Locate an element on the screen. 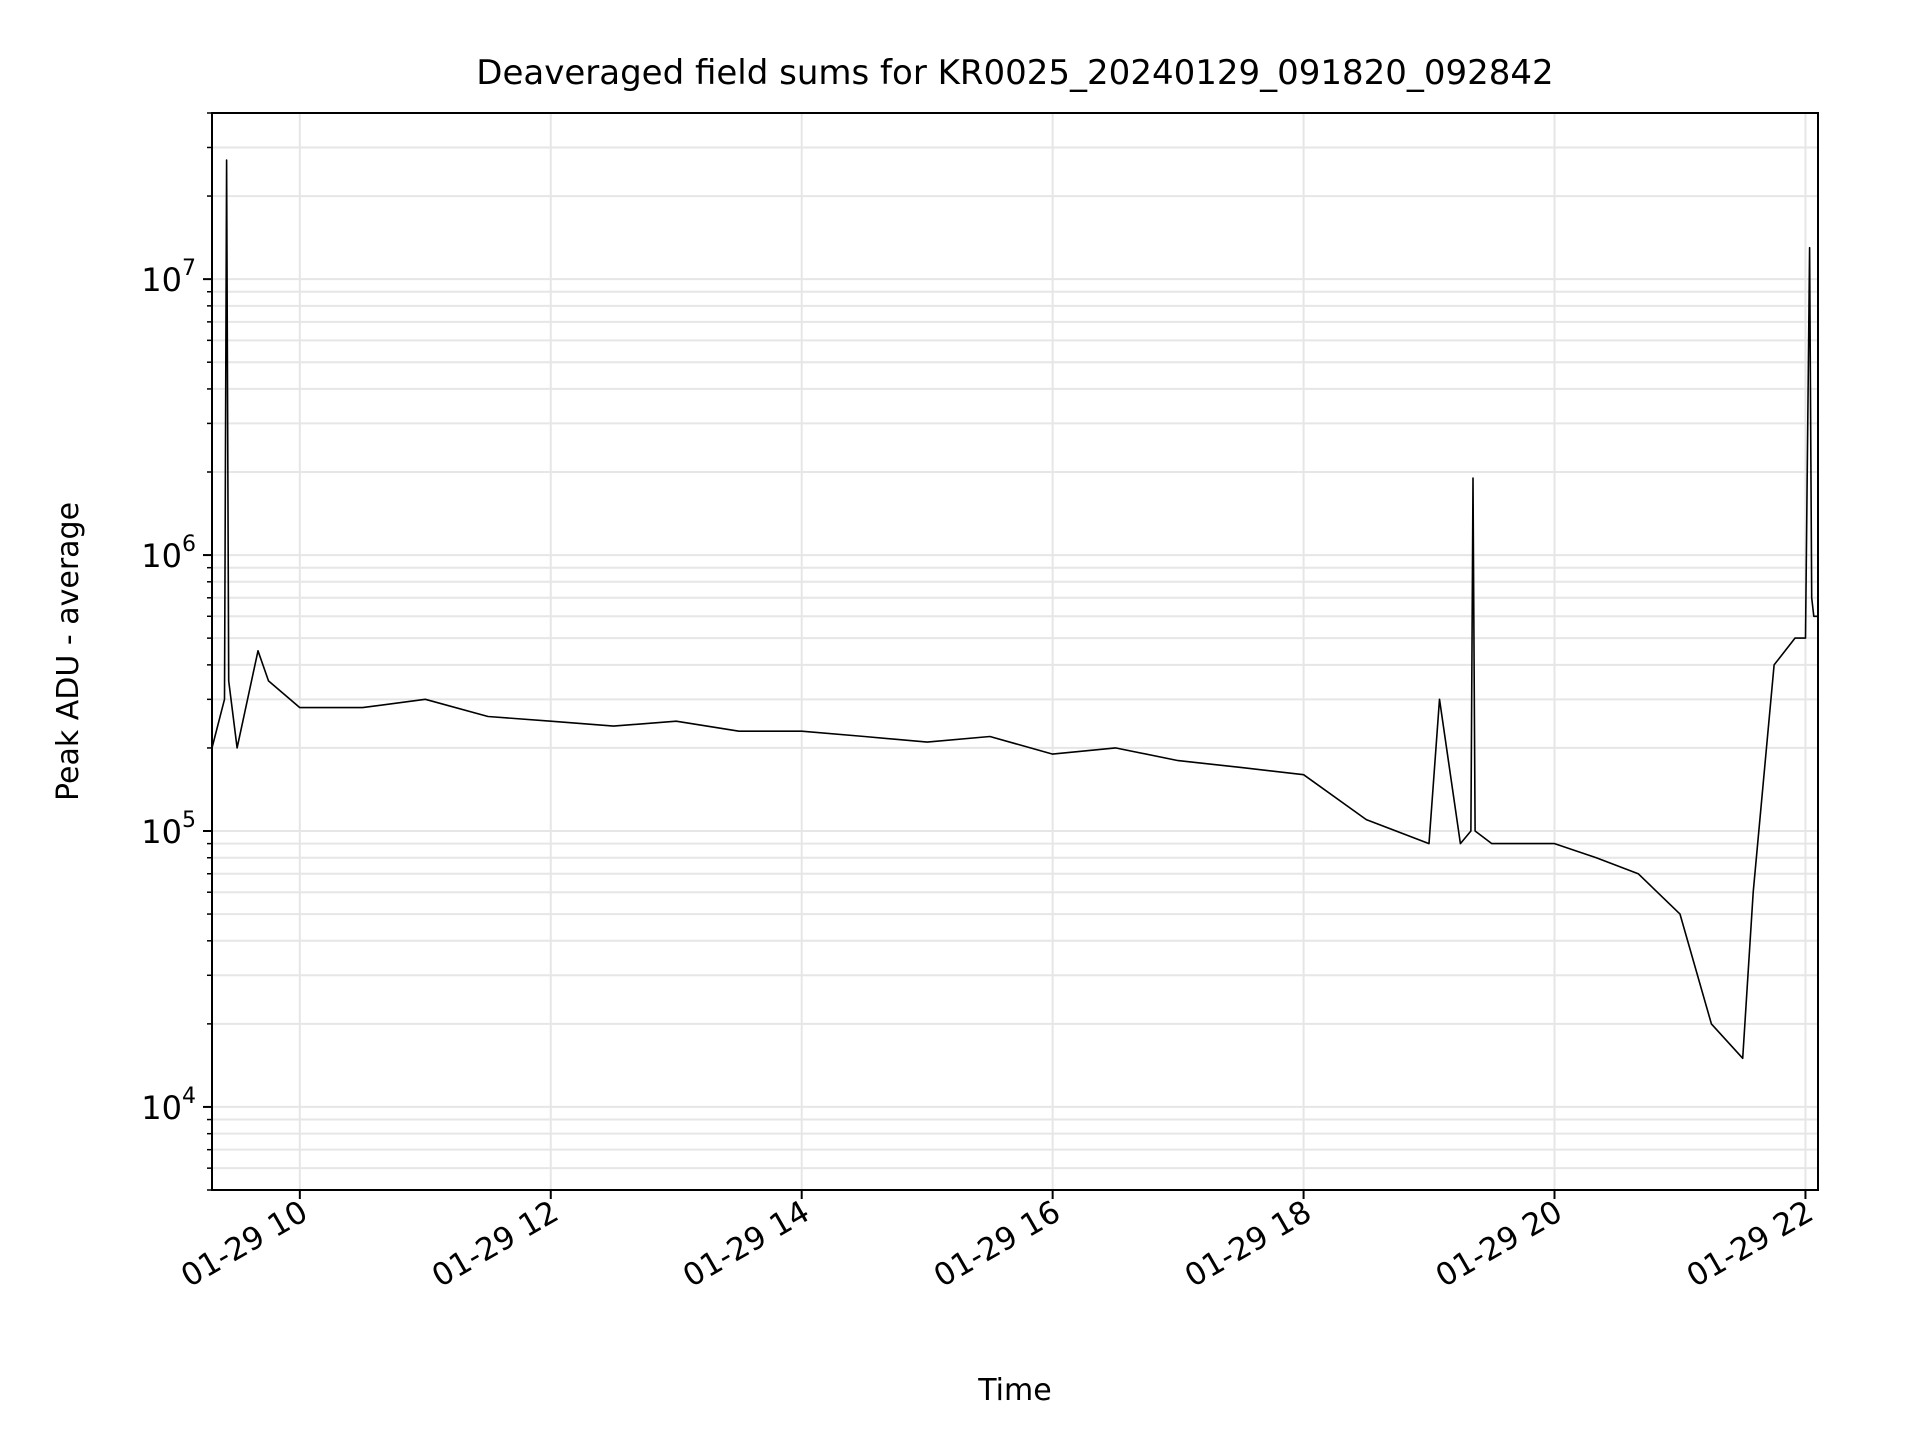  y-axis-label: Peak ADU - average is located at coordinates (68, 651).